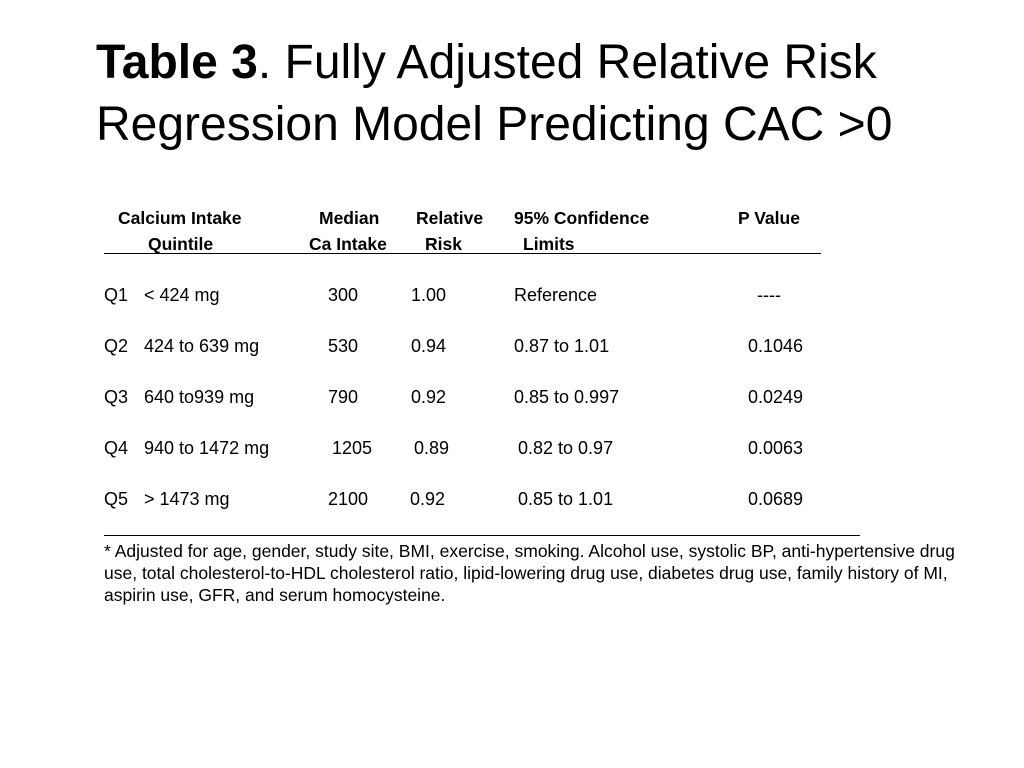  Describe the element at coordinates (116, 295) in the screenshot. I see `row-quintile: Q1` at that location.